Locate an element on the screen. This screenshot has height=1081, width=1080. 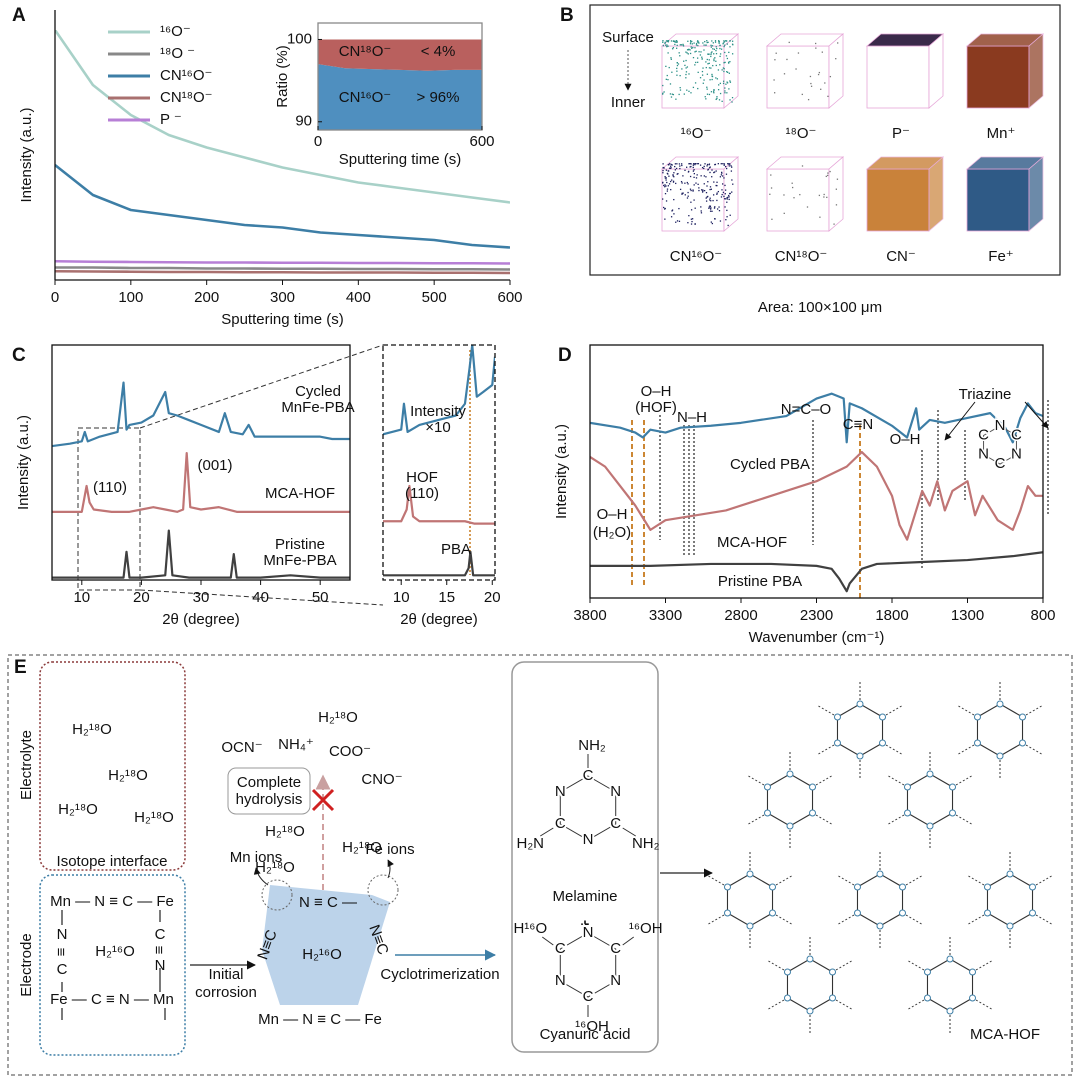
label: P ⁻ is located at coordinates (171, 119).